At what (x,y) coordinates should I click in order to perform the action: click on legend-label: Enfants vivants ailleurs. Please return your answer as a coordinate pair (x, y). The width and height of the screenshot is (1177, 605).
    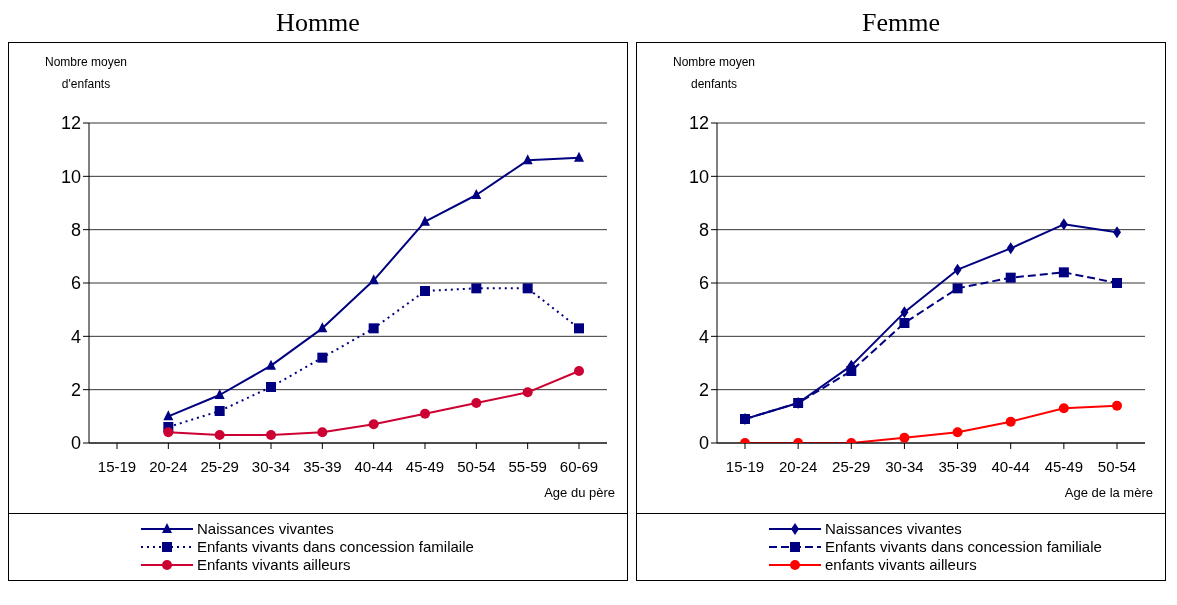
    Looking at the image, I should click on (274, 565).